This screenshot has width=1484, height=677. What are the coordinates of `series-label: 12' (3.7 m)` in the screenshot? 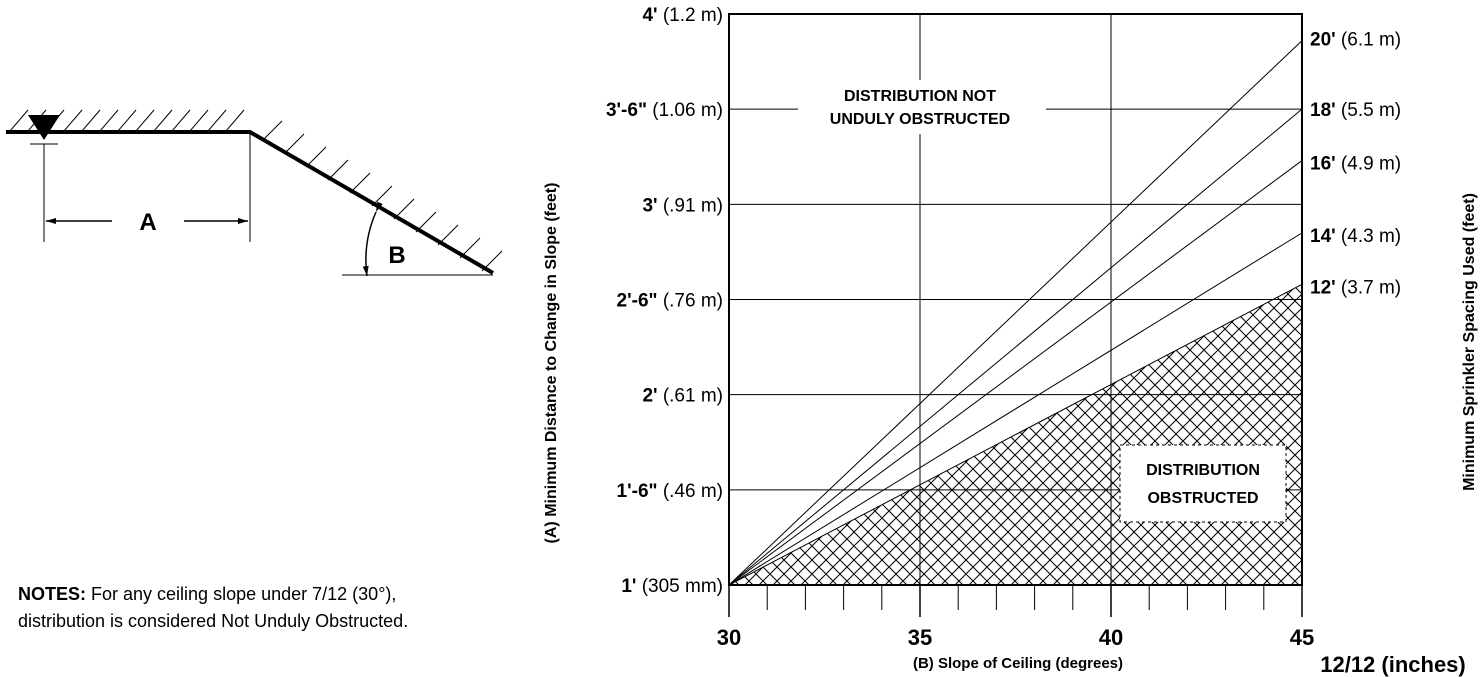 It's located at (1355, 287).